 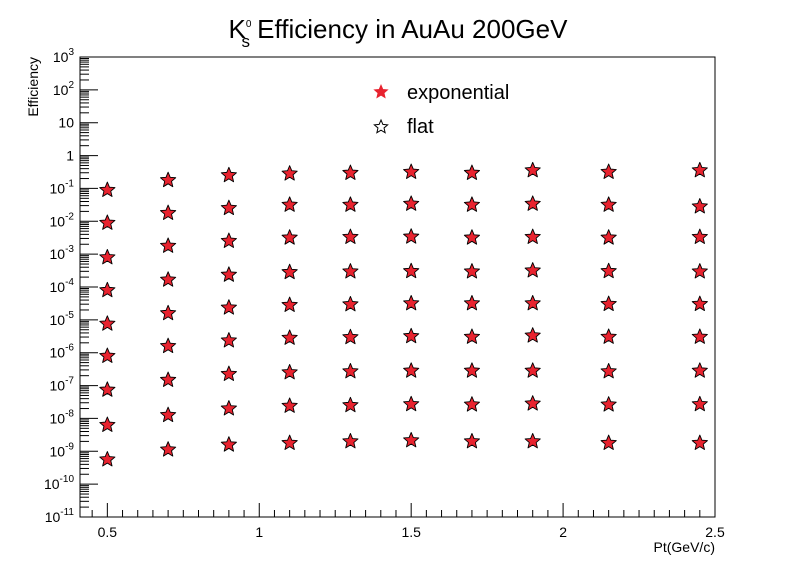 What do you see at coordinates (64, 56) in the screenshot?
I see `y-tick-label: 10³` at bounding box center [64, 56].